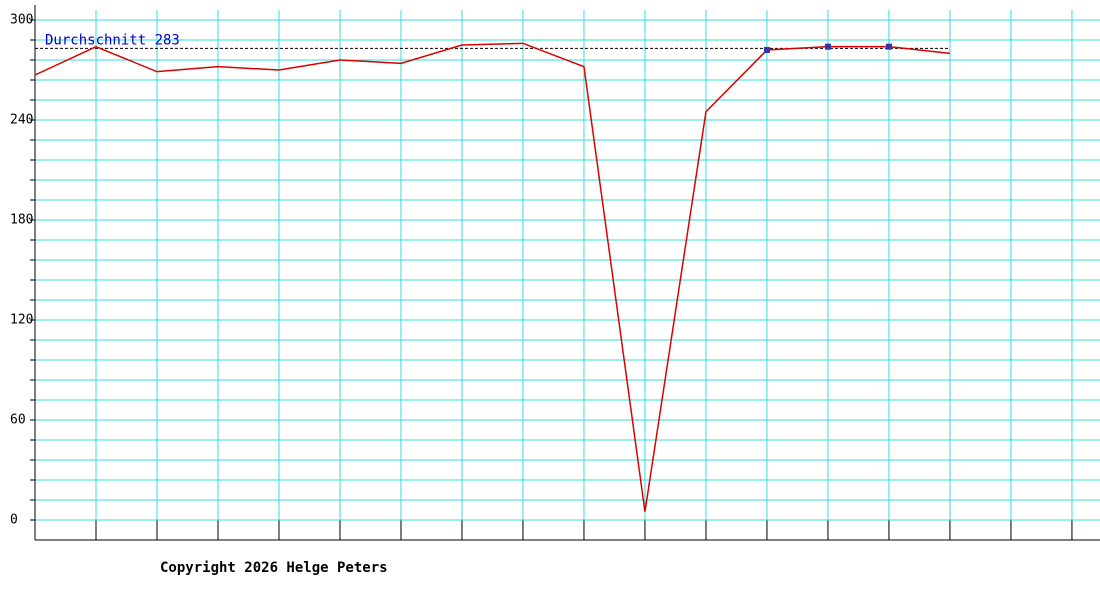 The height and width of the screenshot is (600, 1100). Describe the element at coordinates (18, 420) in the screenshot. I see `y-tick-label: 60` at that location.